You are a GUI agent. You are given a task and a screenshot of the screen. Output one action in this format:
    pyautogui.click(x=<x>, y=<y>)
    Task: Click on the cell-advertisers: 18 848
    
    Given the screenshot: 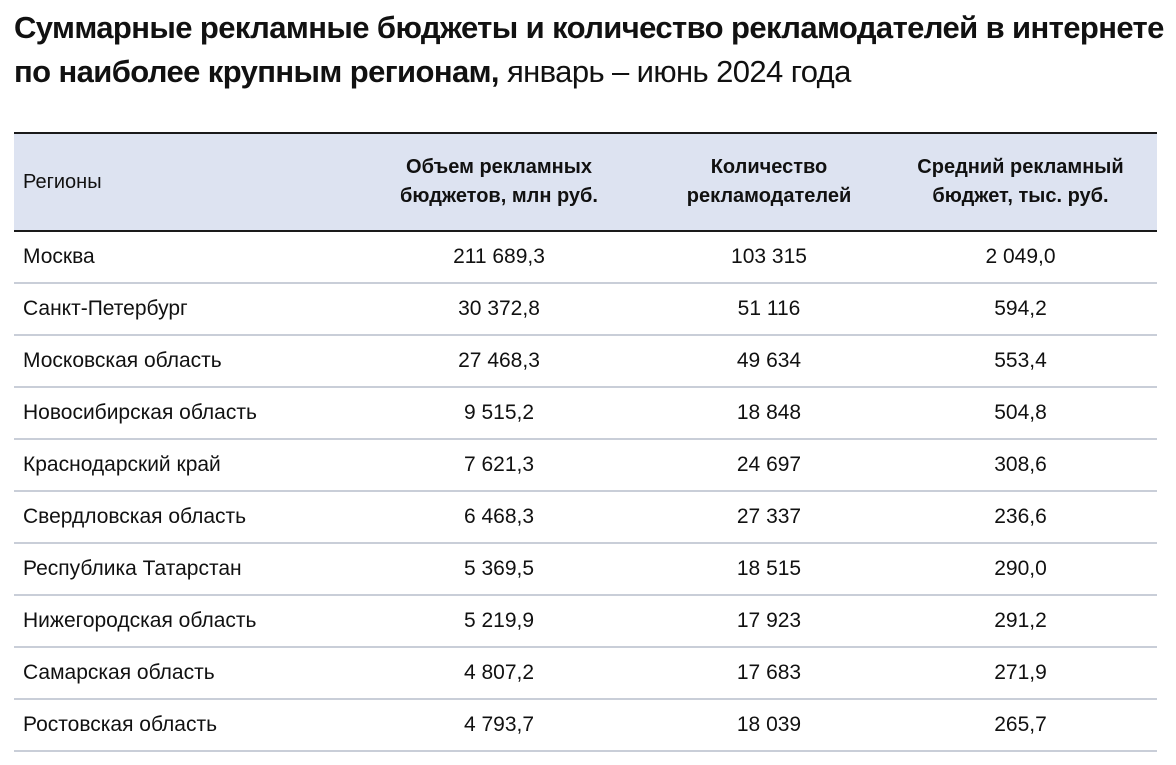 What is the action you would take?
    pyautogui.click(x=769, y=412)
    